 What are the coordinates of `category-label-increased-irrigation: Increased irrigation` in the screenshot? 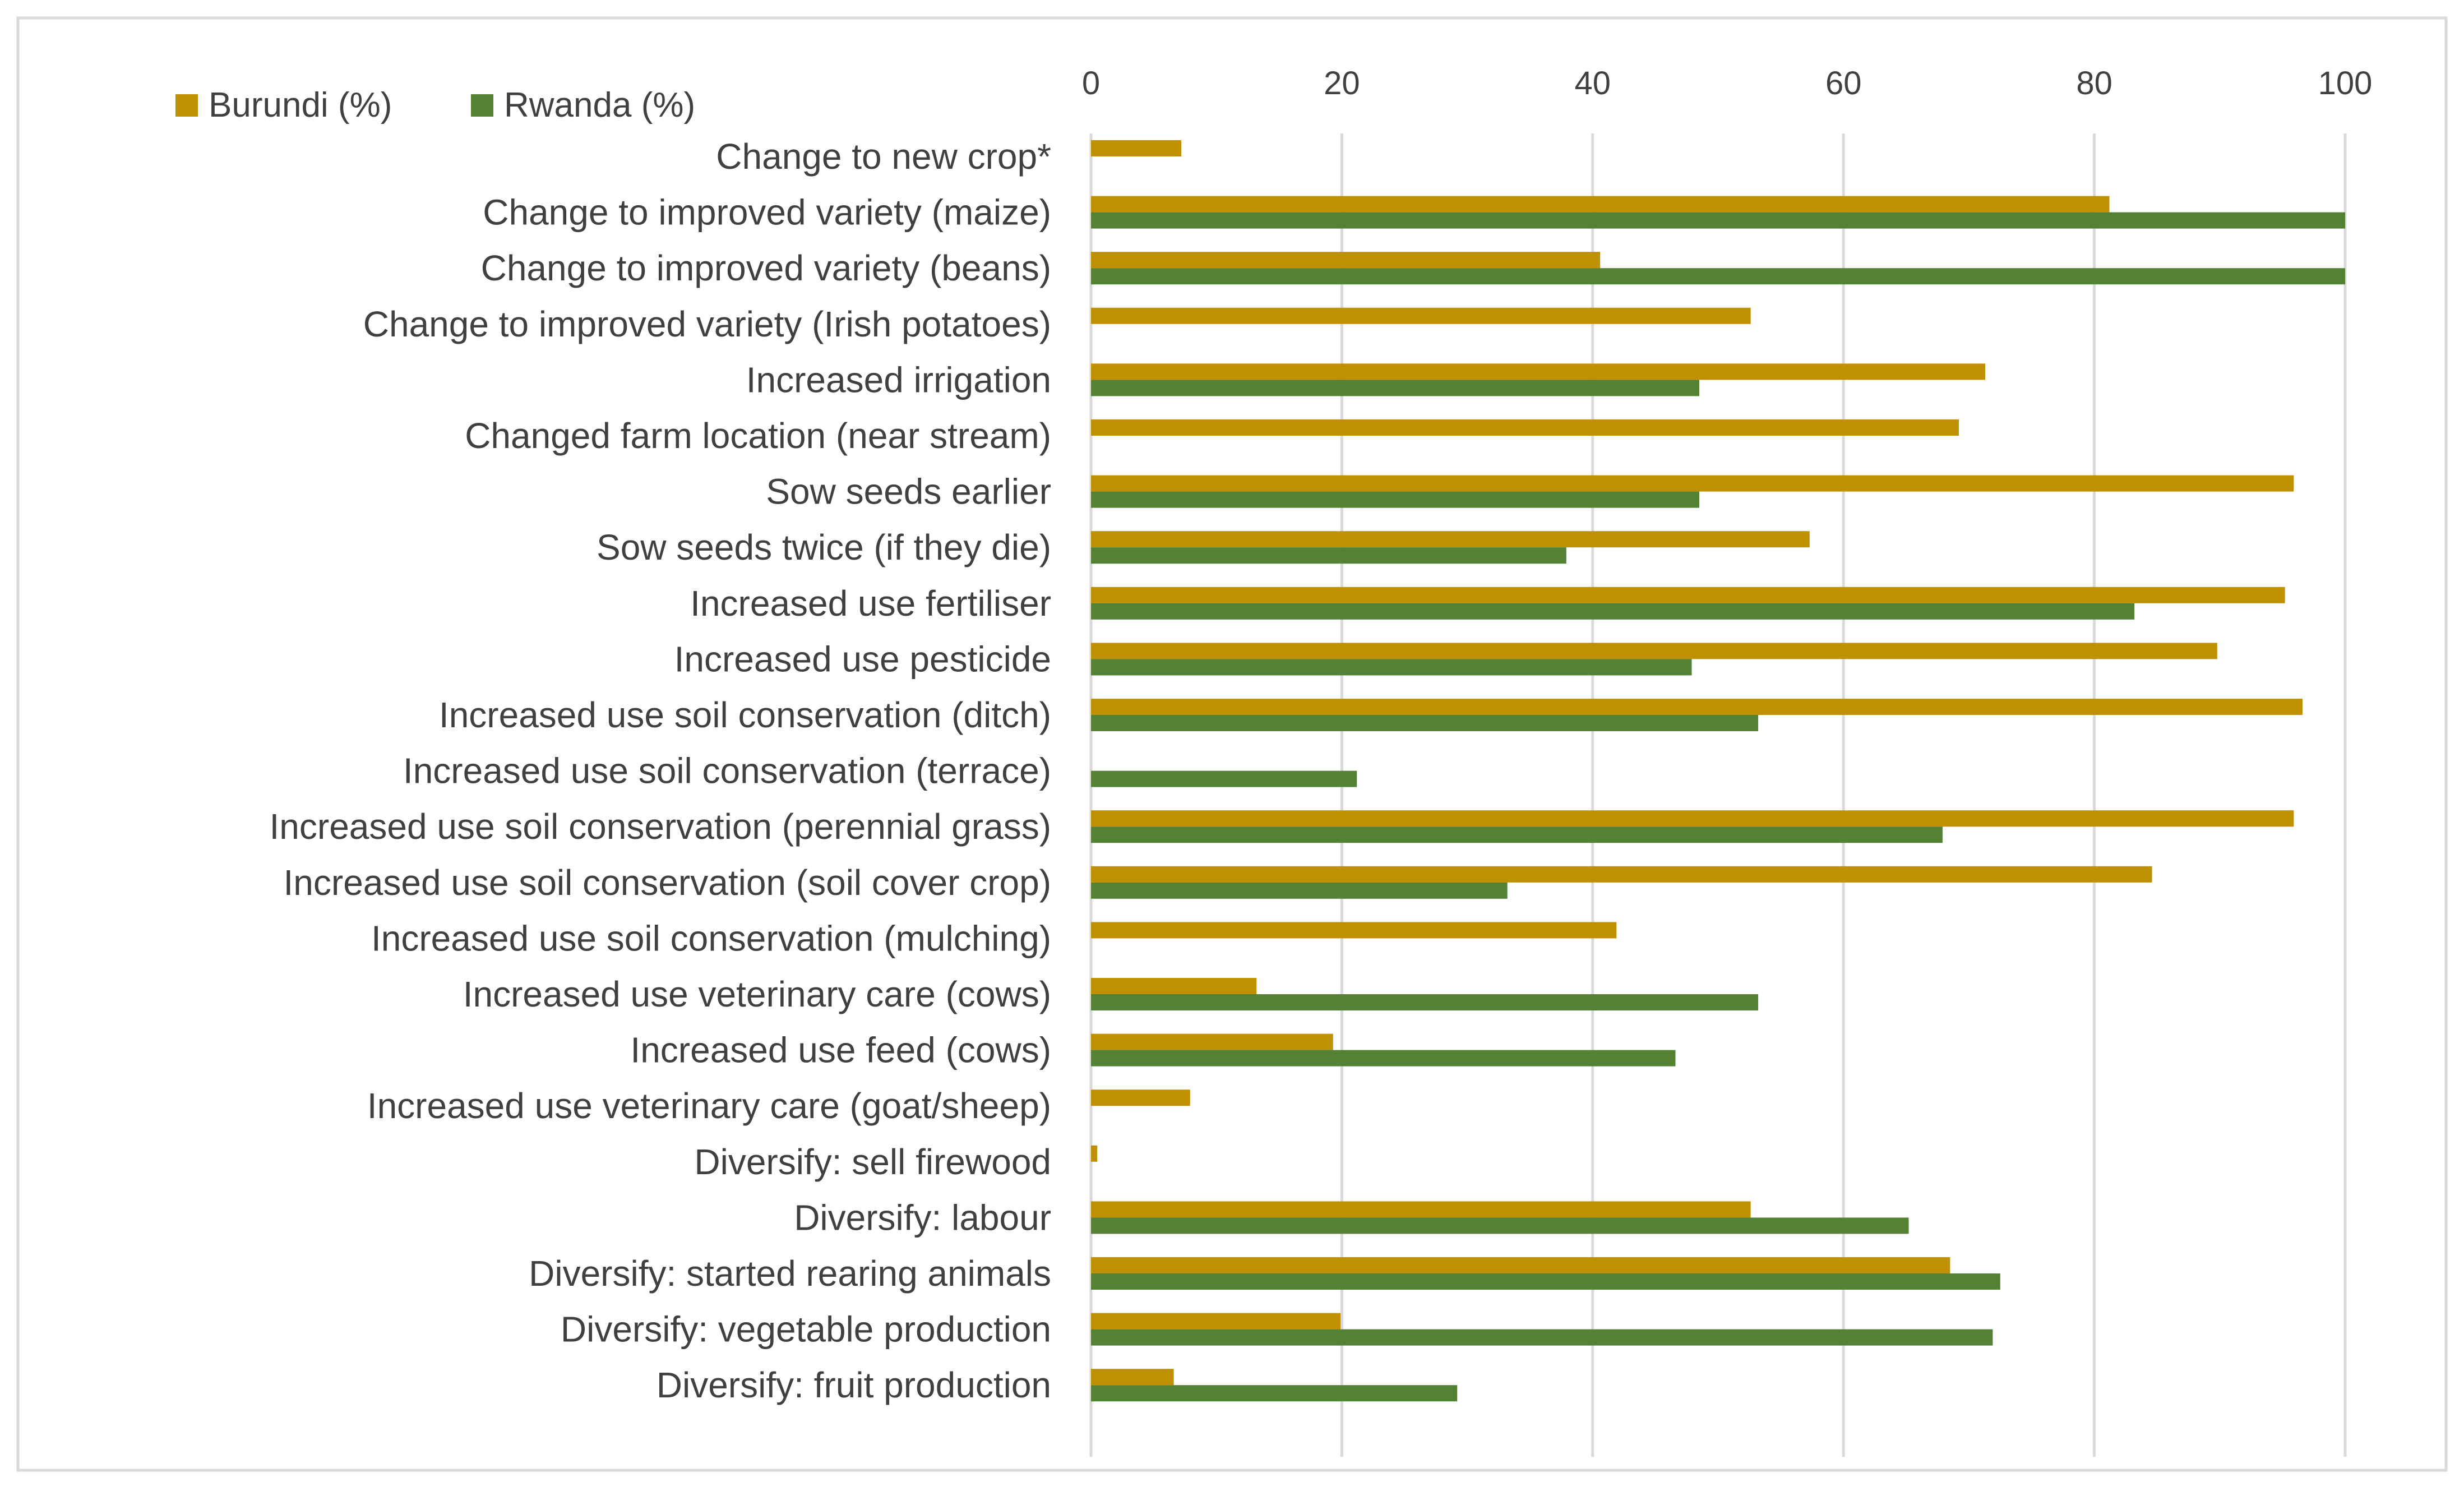 It's located at (898, 379).